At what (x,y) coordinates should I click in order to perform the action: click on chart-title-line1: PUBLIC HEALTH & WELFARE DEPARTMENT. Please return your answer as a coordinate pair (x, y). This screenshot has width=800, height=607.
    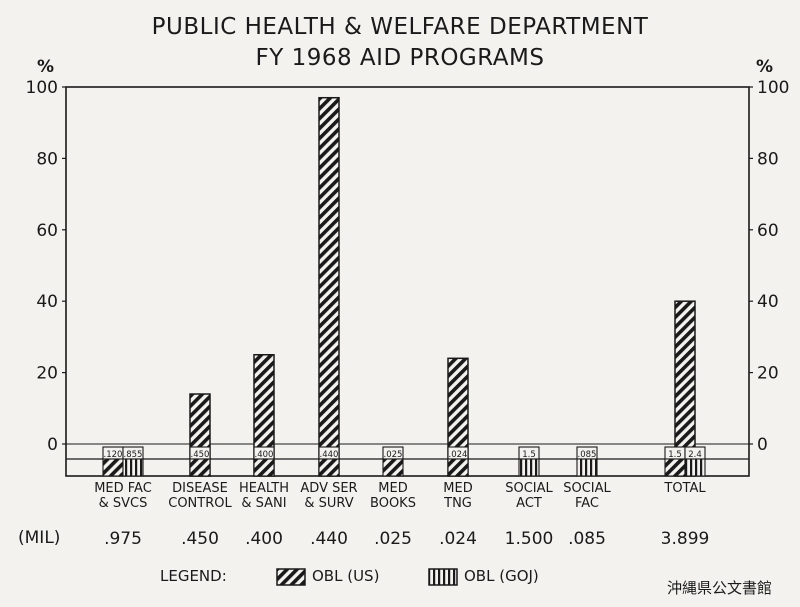
    Looking at the image, I should click on (400, 27).